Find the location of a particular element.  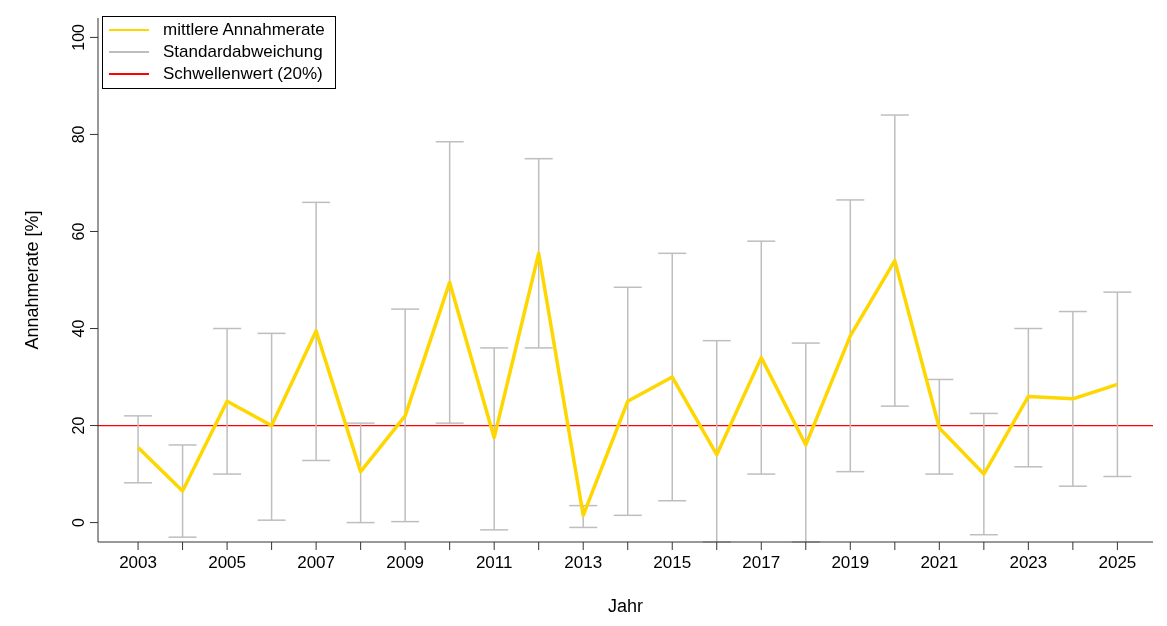

x-tick-label: 2013 is located at coordinates (583, 563).